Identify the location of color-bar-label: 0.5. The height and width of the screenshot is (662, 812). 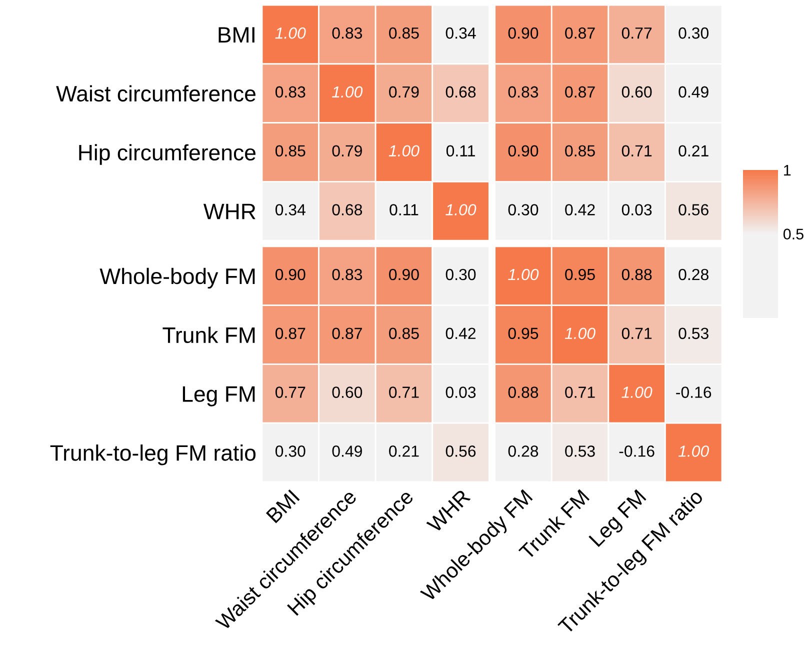
(793, 234).